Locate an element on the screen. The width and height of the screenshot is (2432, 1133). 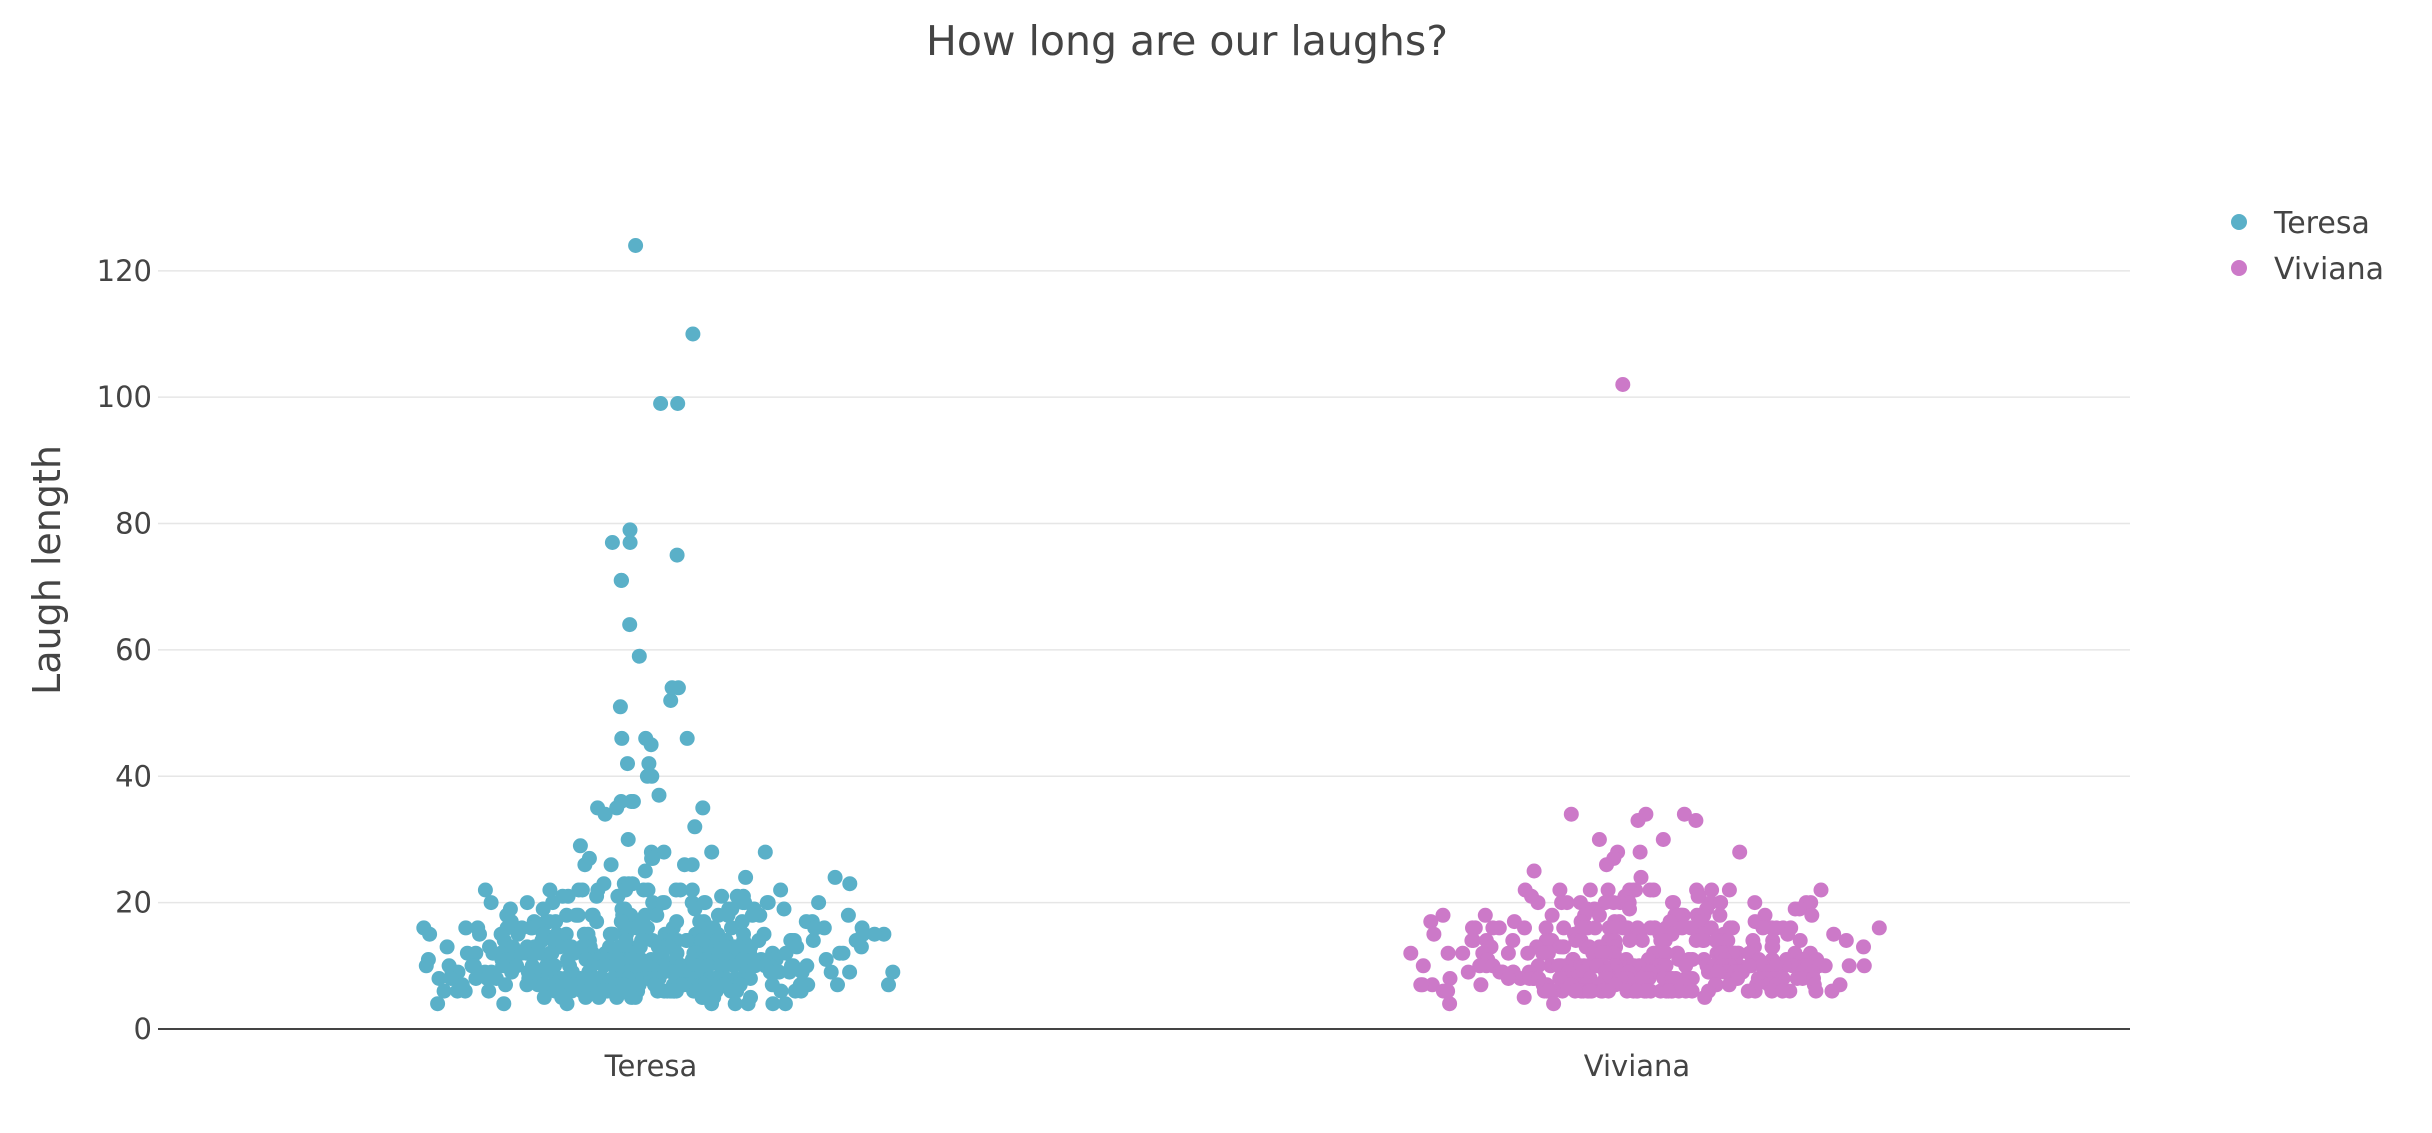
x-axis-ticks: Teresa Viviana is located at coordinates (1147, 1066).